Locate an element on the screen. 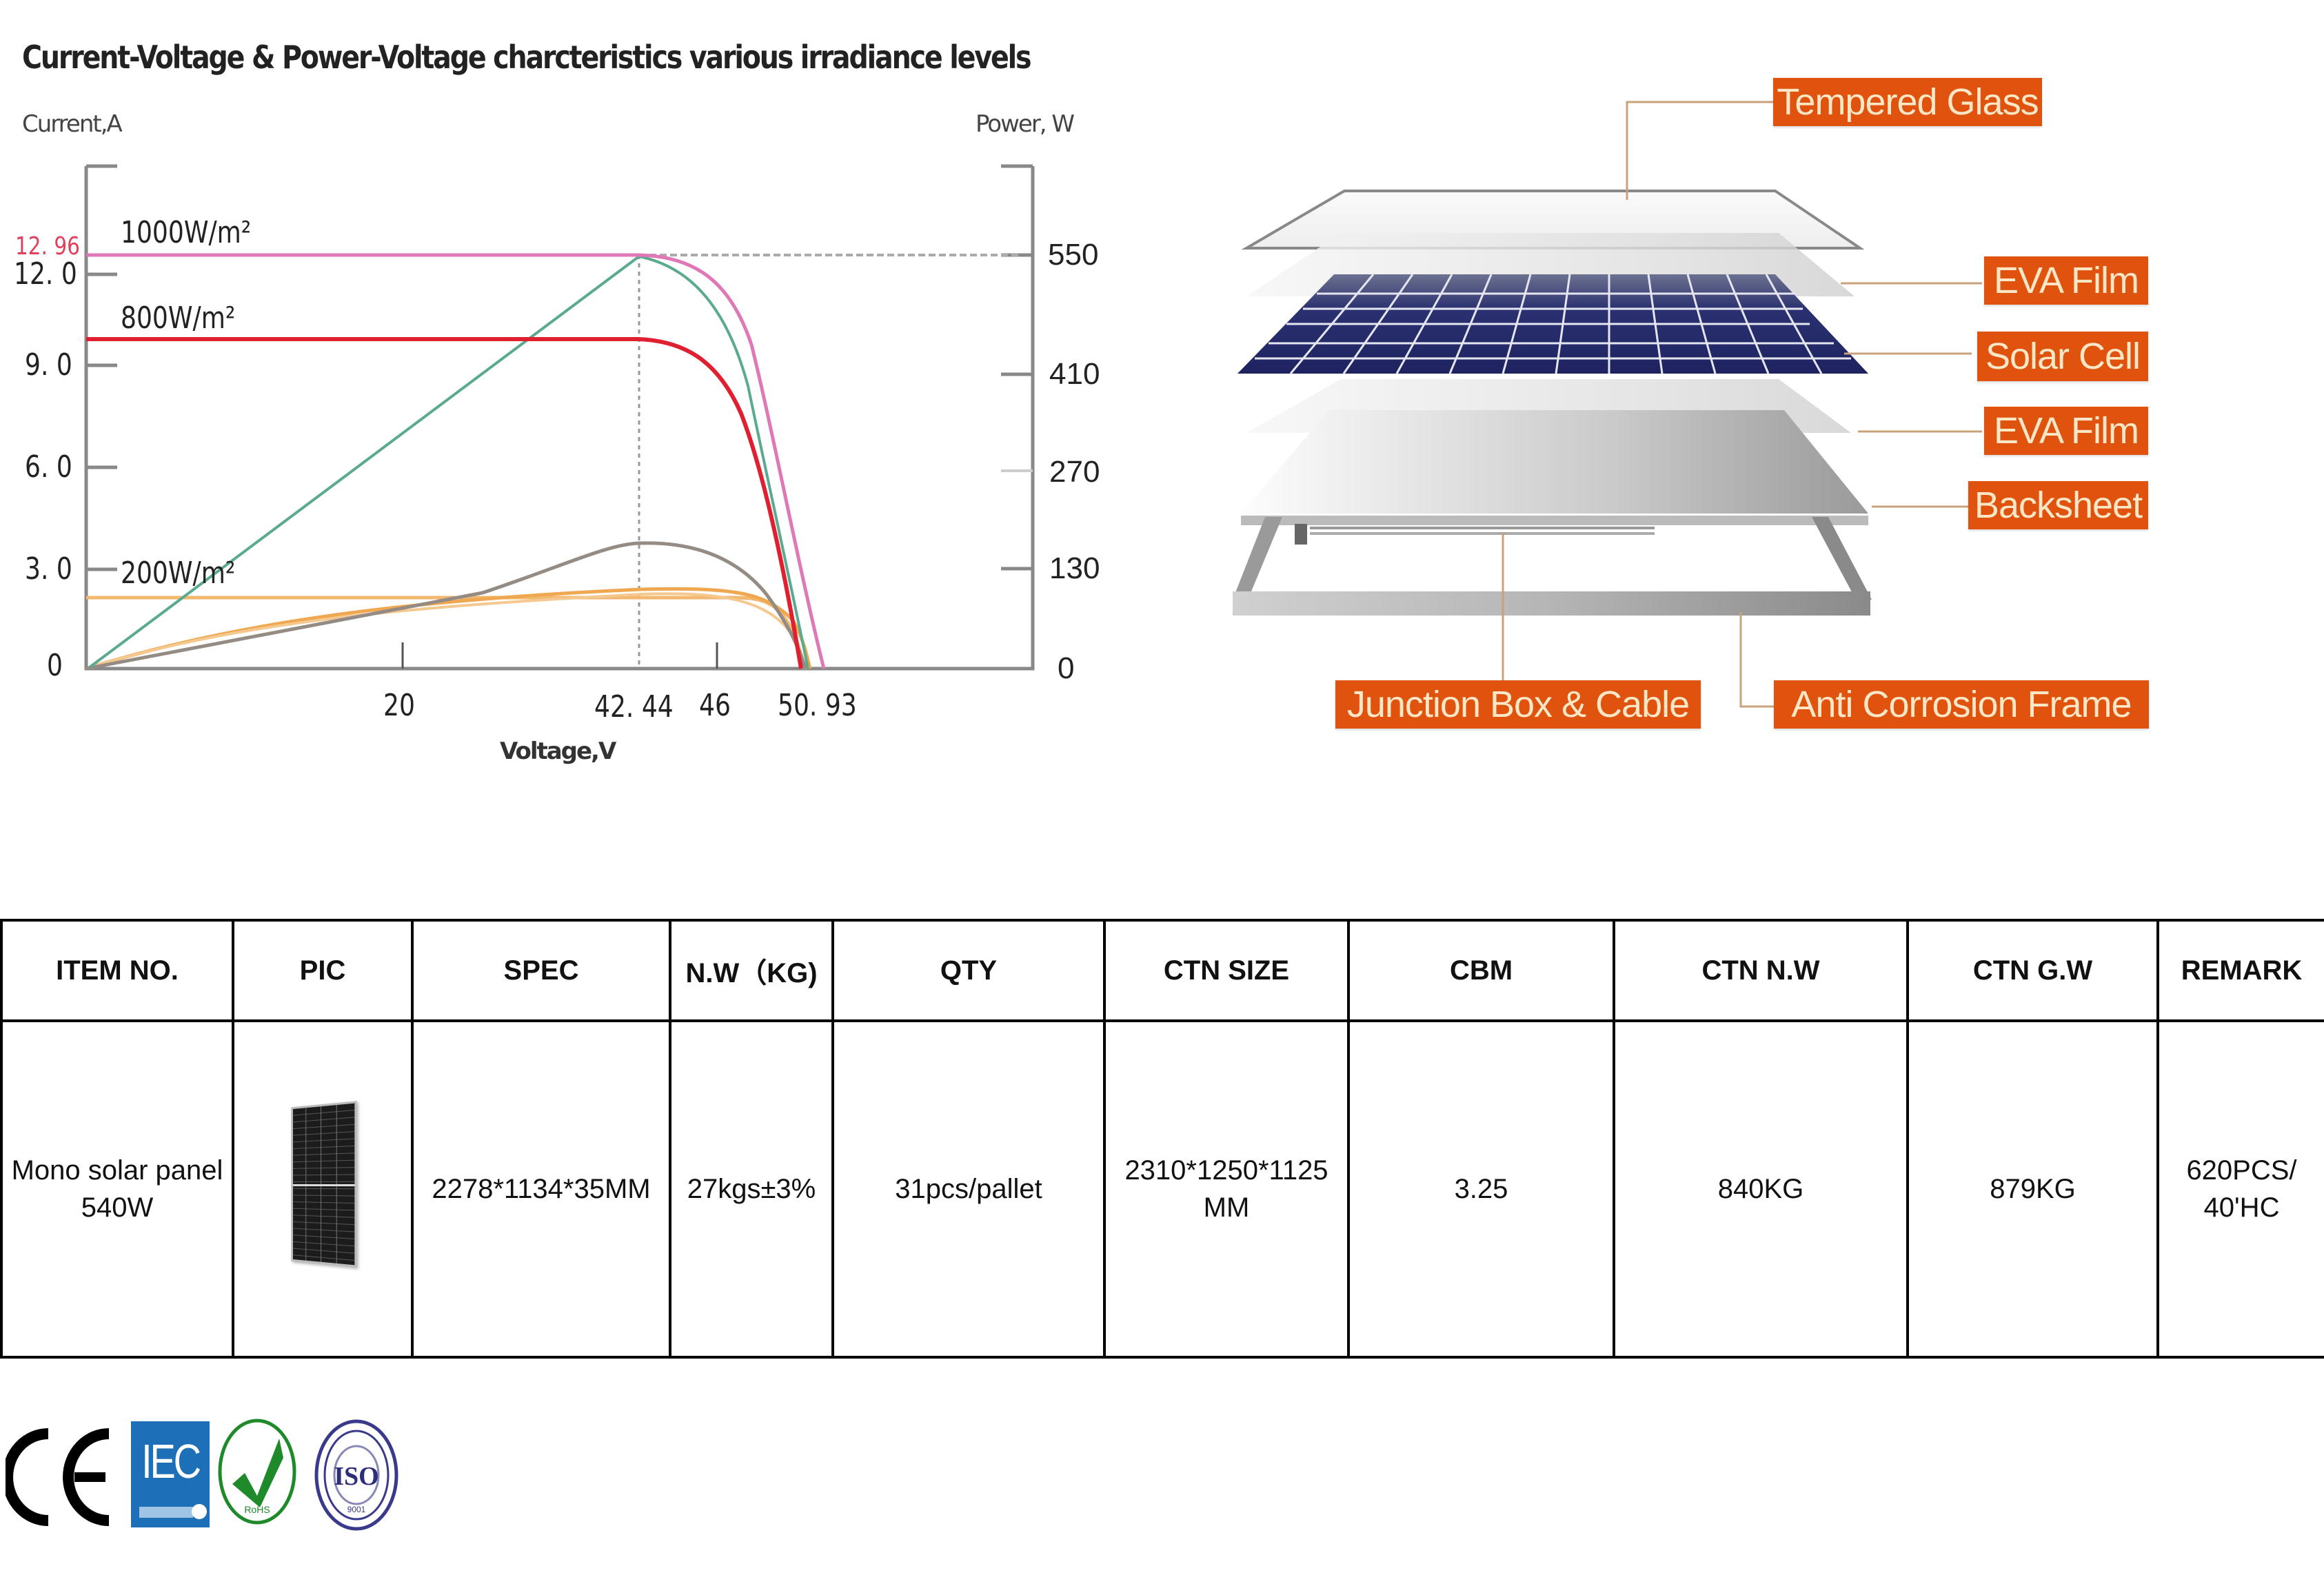 Image resolution: width=2324 pixels, height=1575 pixels. cell-ctn-size: 2310*1250*1125 MM is located at coordinates (1226, 1189).